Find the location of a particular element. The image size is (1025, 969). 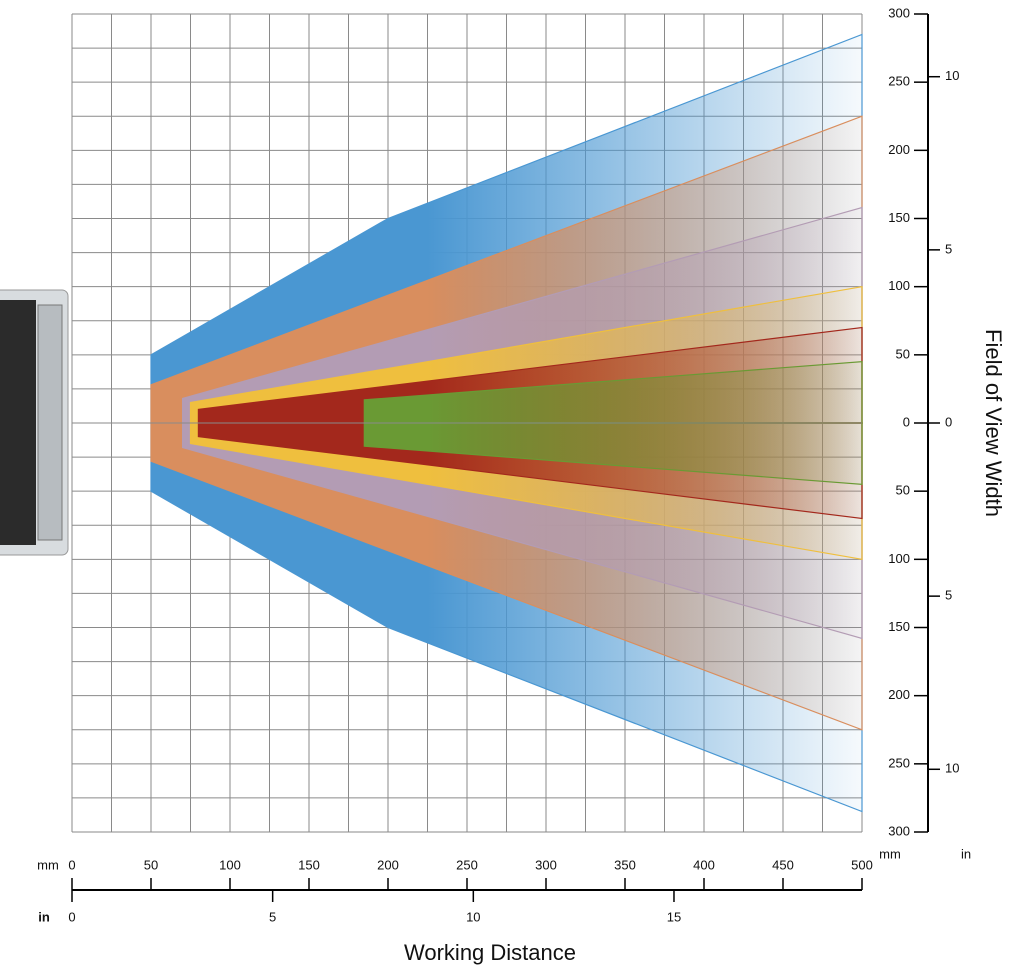

x2-tick-label: 15 is located at coordinates (674, 916).